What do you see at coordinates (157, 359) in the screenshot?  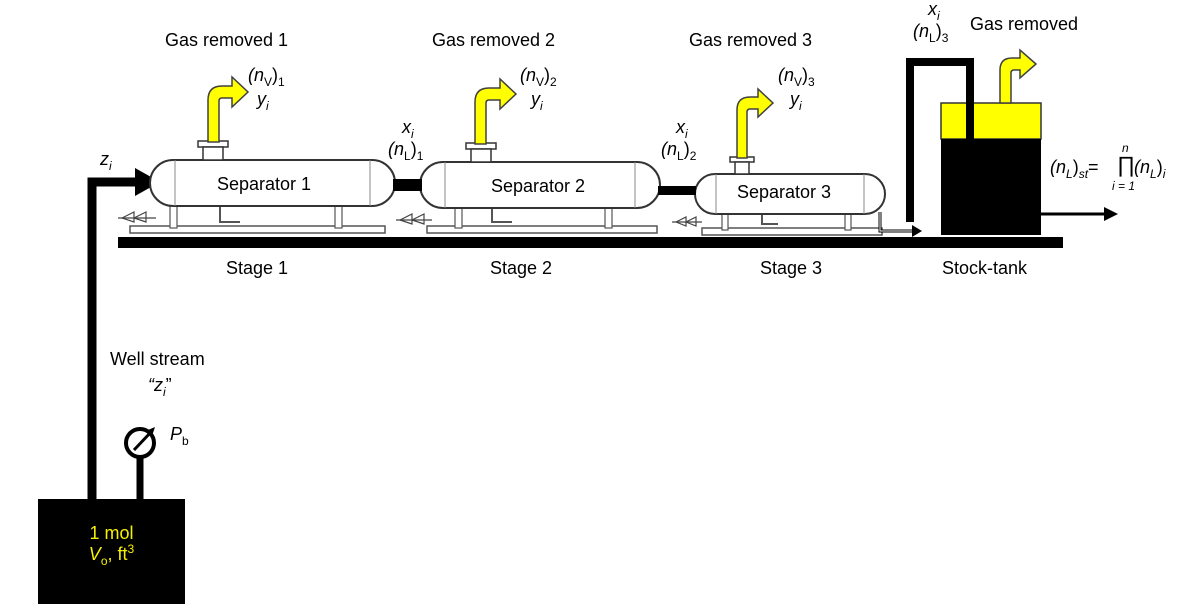 I see `well-stream-label: Well stream` at bounding box center [157, 359].